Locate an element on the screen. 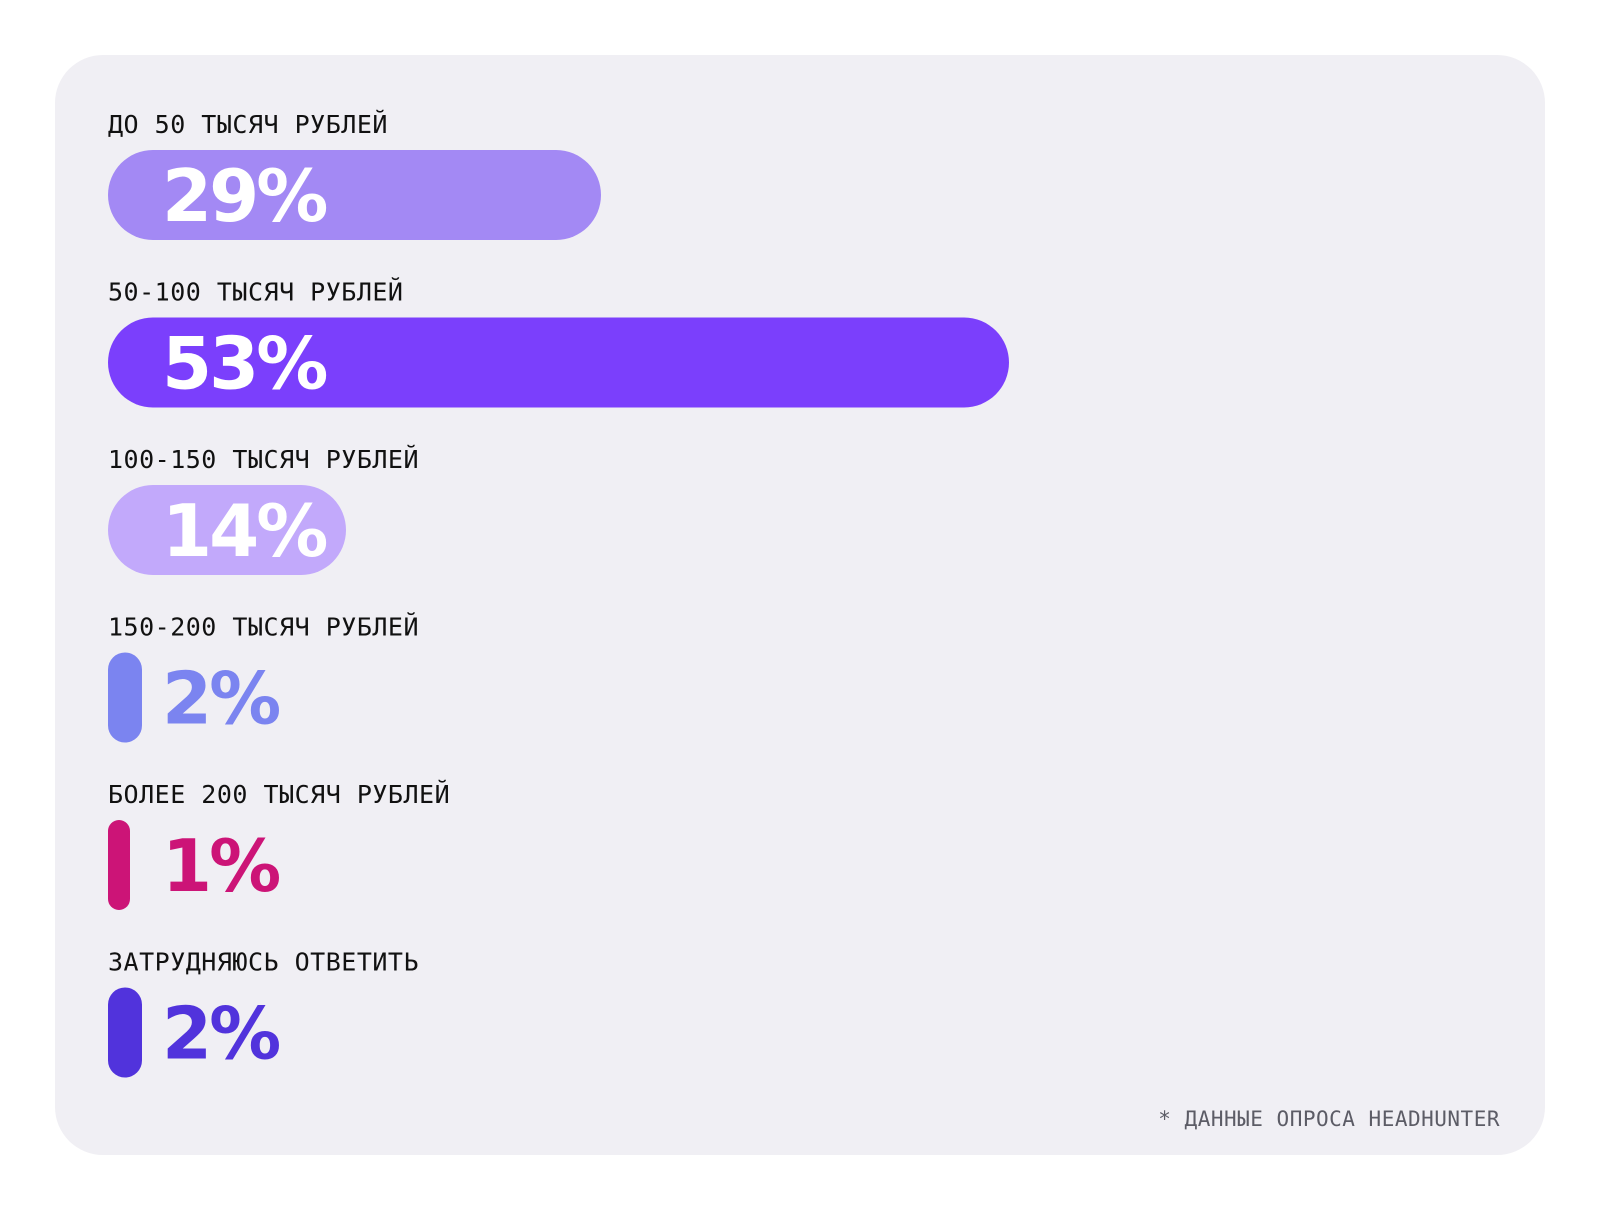  source-footnote: * ДАННЫЕ ОПРОСА HEADHUNTER is located at coordinates (1329, 1119).